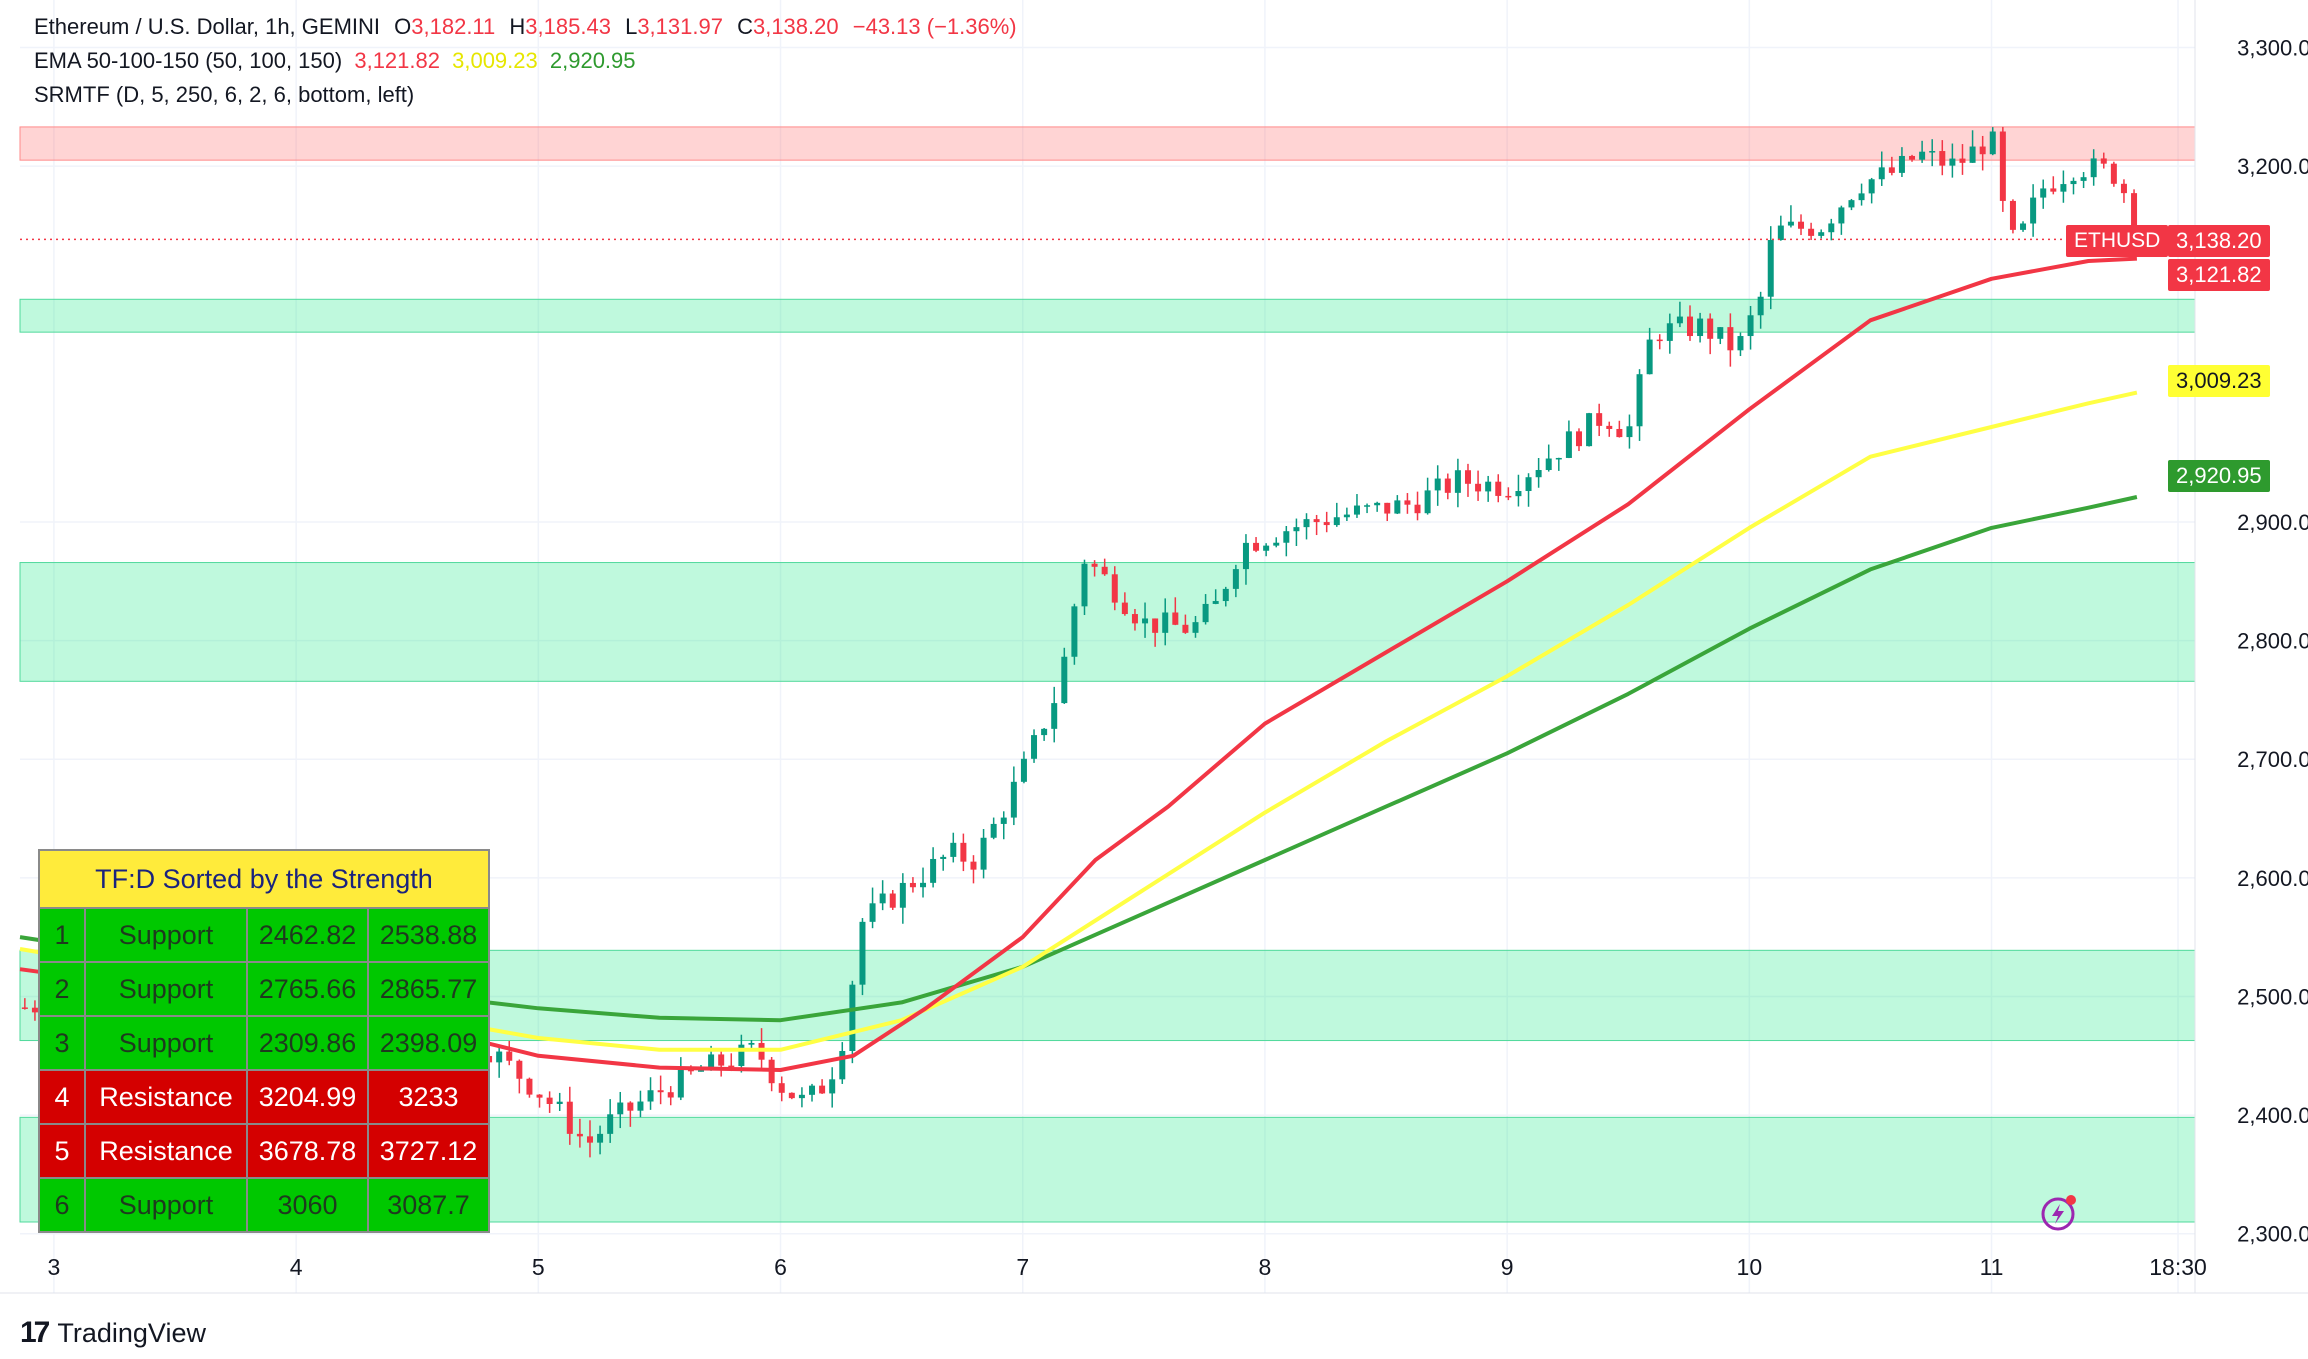  Describe the element at coordinates (525, 95) in the screenshot. I see `srmtf-row: SRMTF (D, 5, 250, 6, 2, 6, bottom, left)` at that location.